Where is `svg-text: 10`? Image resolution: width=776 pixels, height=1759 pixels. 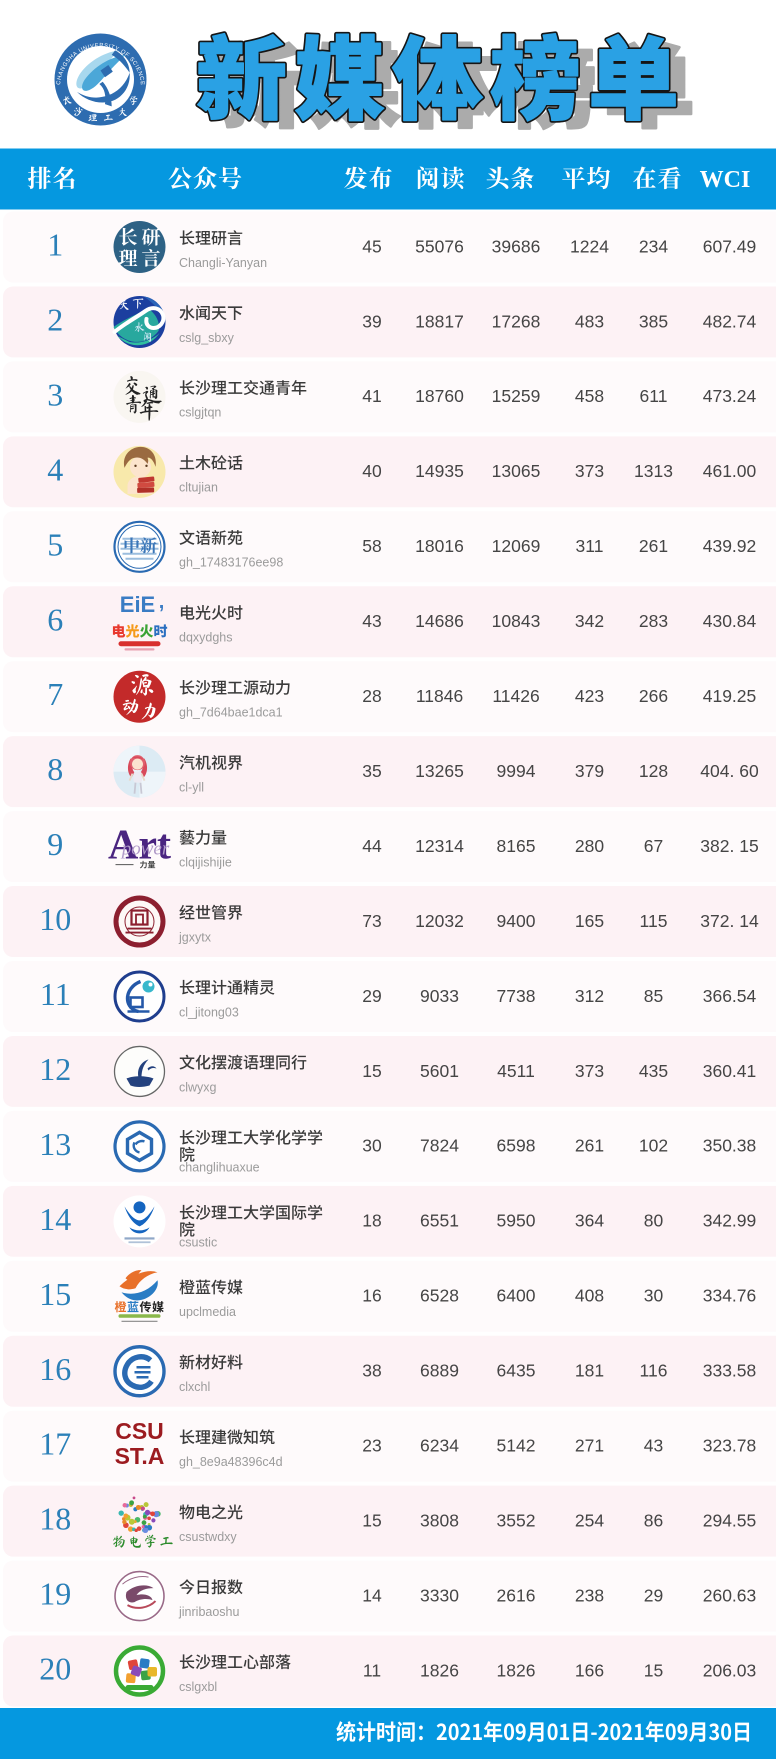
svg-text: 10 is located at coordinates (55, 919).